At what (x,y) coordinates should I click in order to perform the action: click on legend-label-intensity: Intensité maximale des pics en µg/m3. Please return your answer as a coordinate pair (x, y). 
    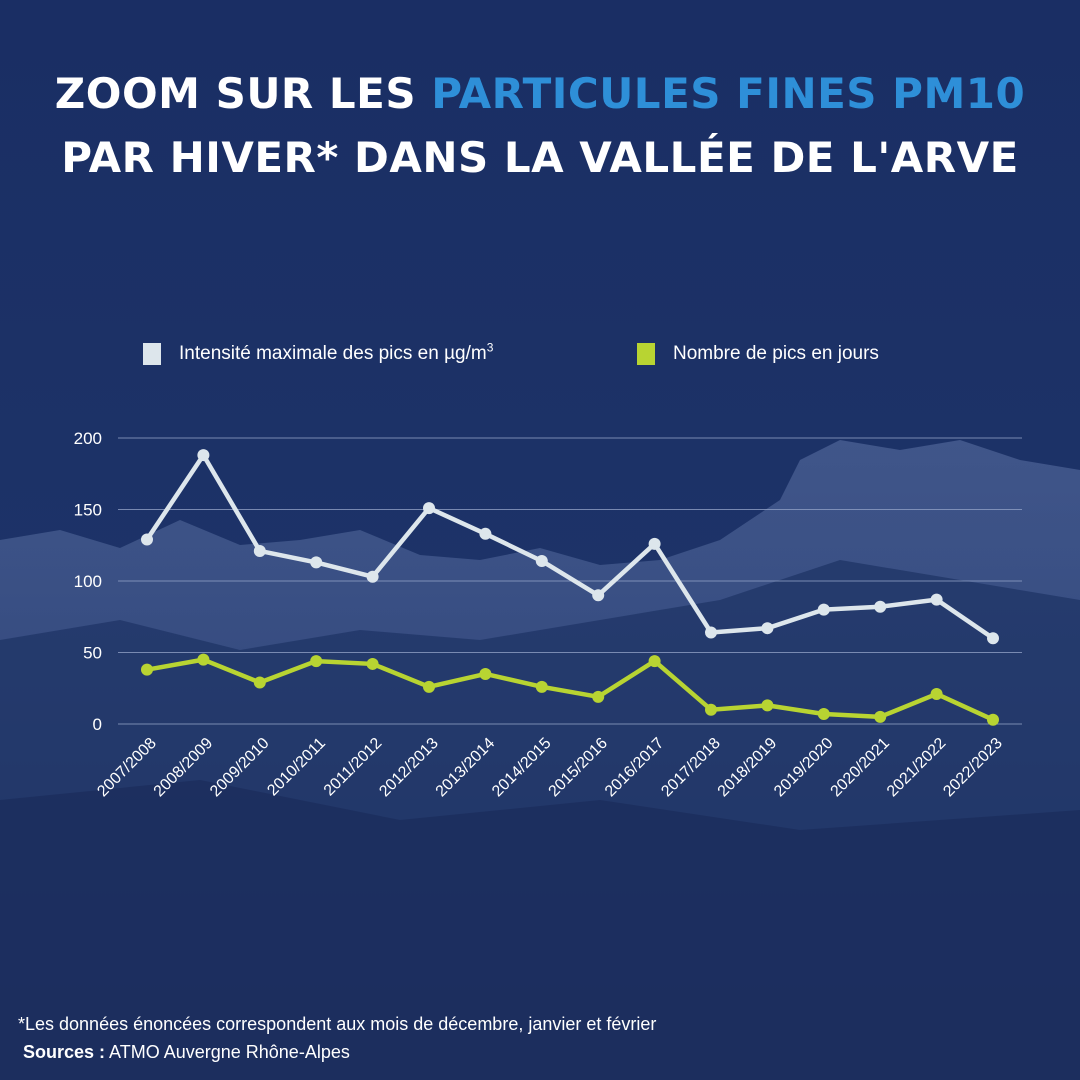
    Looking at the image, I should click on (336, 352).